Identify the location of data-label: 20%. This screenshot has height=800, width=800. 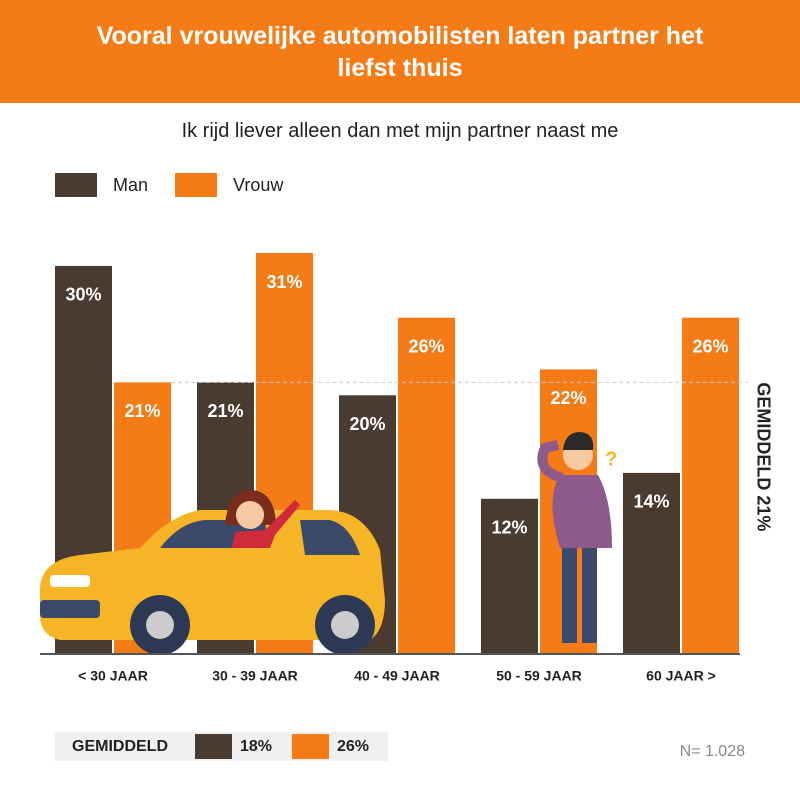
(367, 424).